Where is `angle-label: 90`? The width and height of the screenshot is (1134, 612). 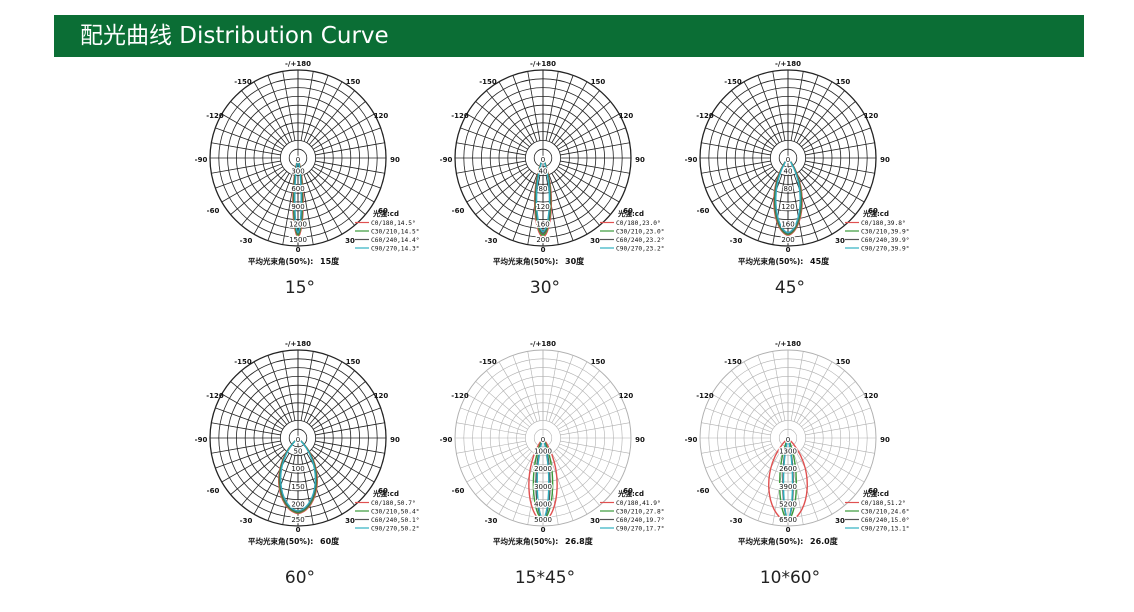
angle-label: 90 is located at coordinates (395, 440).